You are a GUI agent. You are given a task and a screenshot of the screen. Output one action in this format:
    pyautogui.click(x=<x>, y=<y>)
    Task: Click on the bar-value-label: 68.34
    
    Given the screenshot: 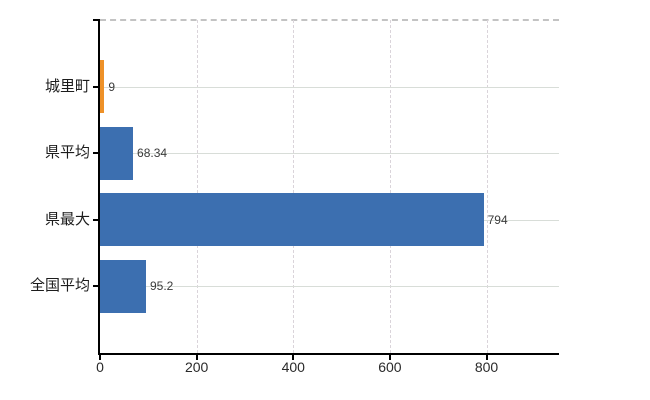 What is the action you would take?
    pyautogui.click(x=152, y=153)
    